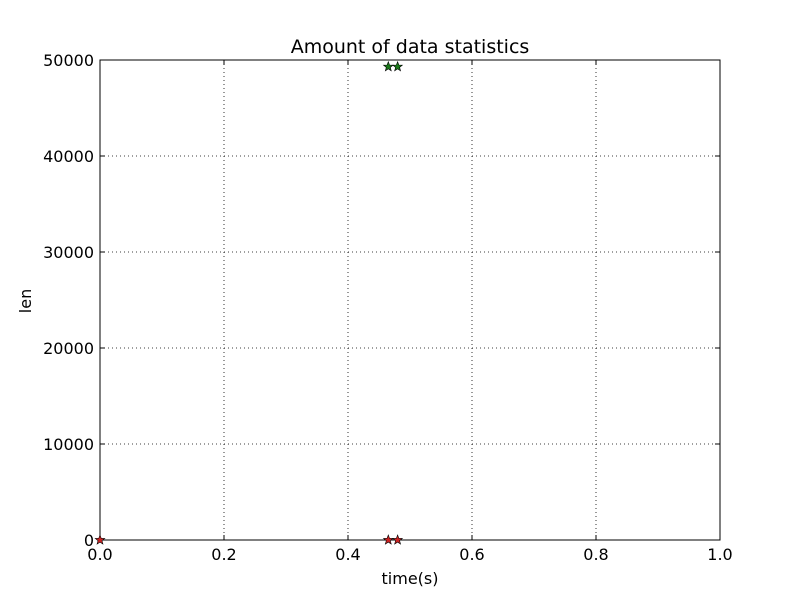 This screenshot has height=600, width=800. What do you see at coordinates (99, 554) in the screenshot?
I see `x-tick-label: 0.0` at bounding box center [99, 554].